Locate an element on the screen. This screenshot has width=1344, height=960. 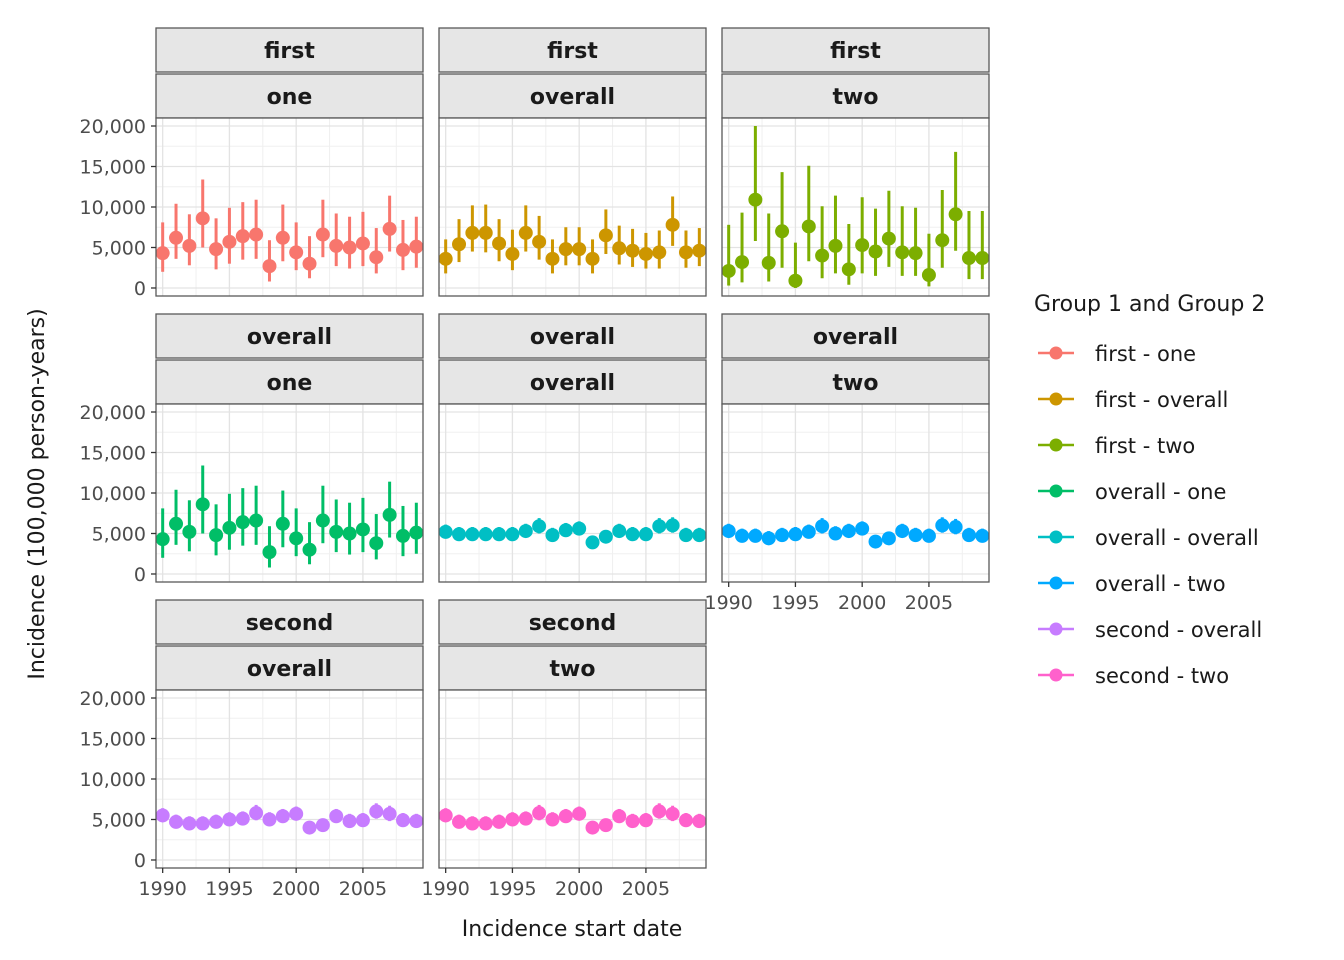
strip-bottom-label: one is located at coordinates (290, 383).